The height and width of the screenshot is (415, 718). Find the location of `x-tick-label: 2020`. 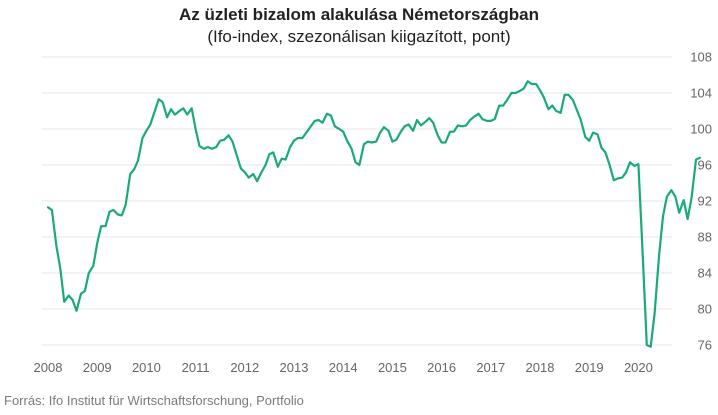

x-tick-label: 2020 is located at coordinates (638, 367).